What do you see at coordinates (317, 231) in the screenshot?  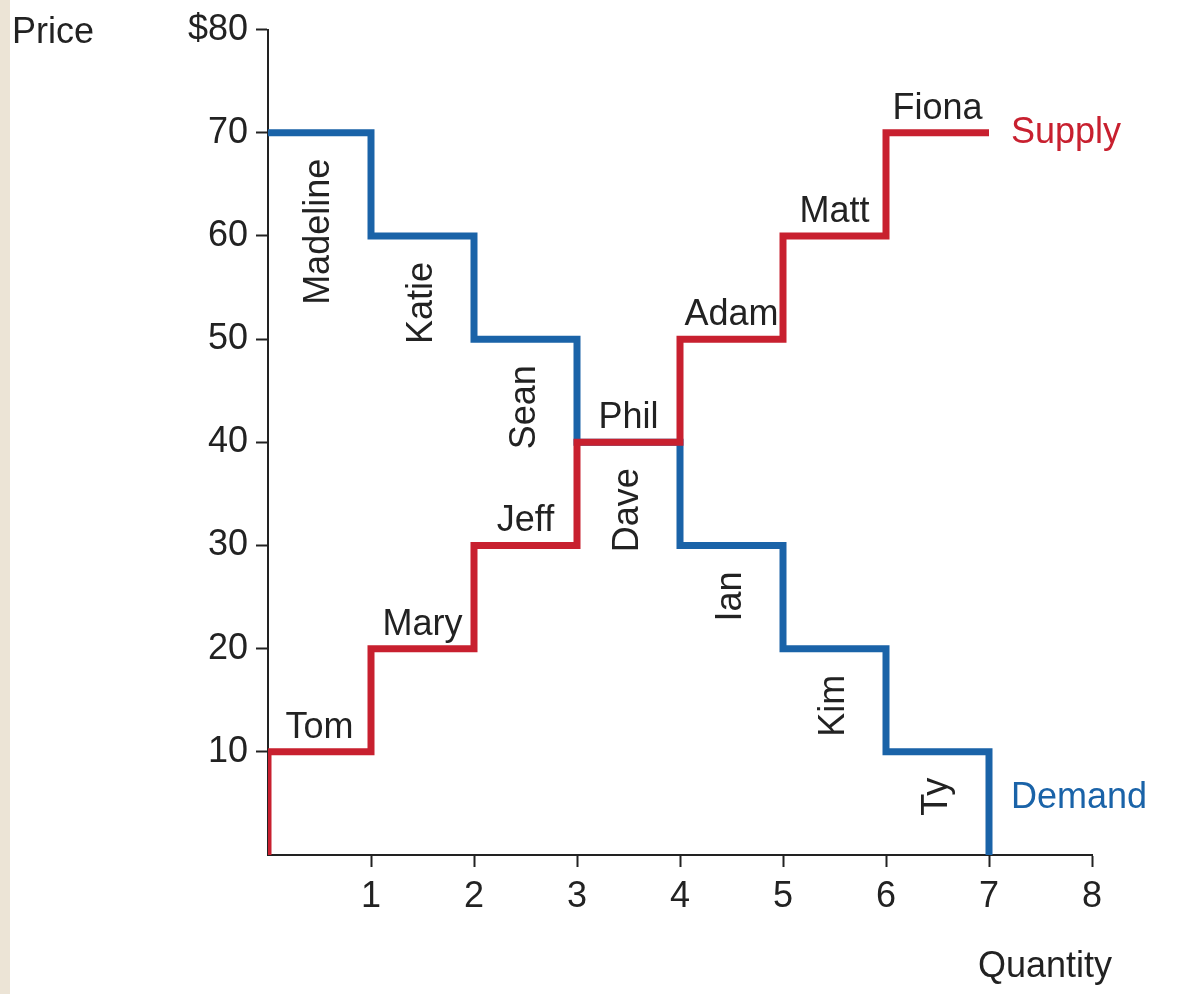 I see `annotation: Madeline` at bounding box center [317, 231].